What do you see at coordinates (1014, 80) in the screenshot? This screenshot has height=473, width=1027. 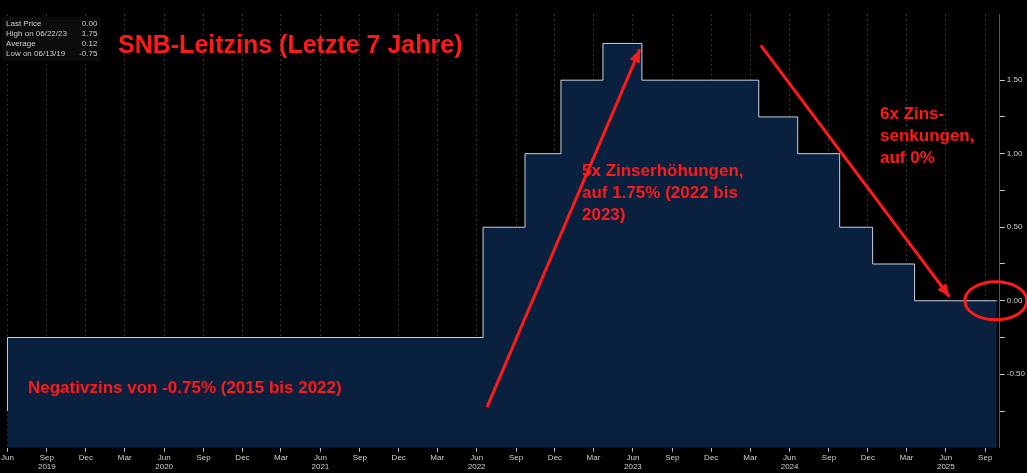 I see `y-tick-label: 1.50` at bounding box center [1014, 80].